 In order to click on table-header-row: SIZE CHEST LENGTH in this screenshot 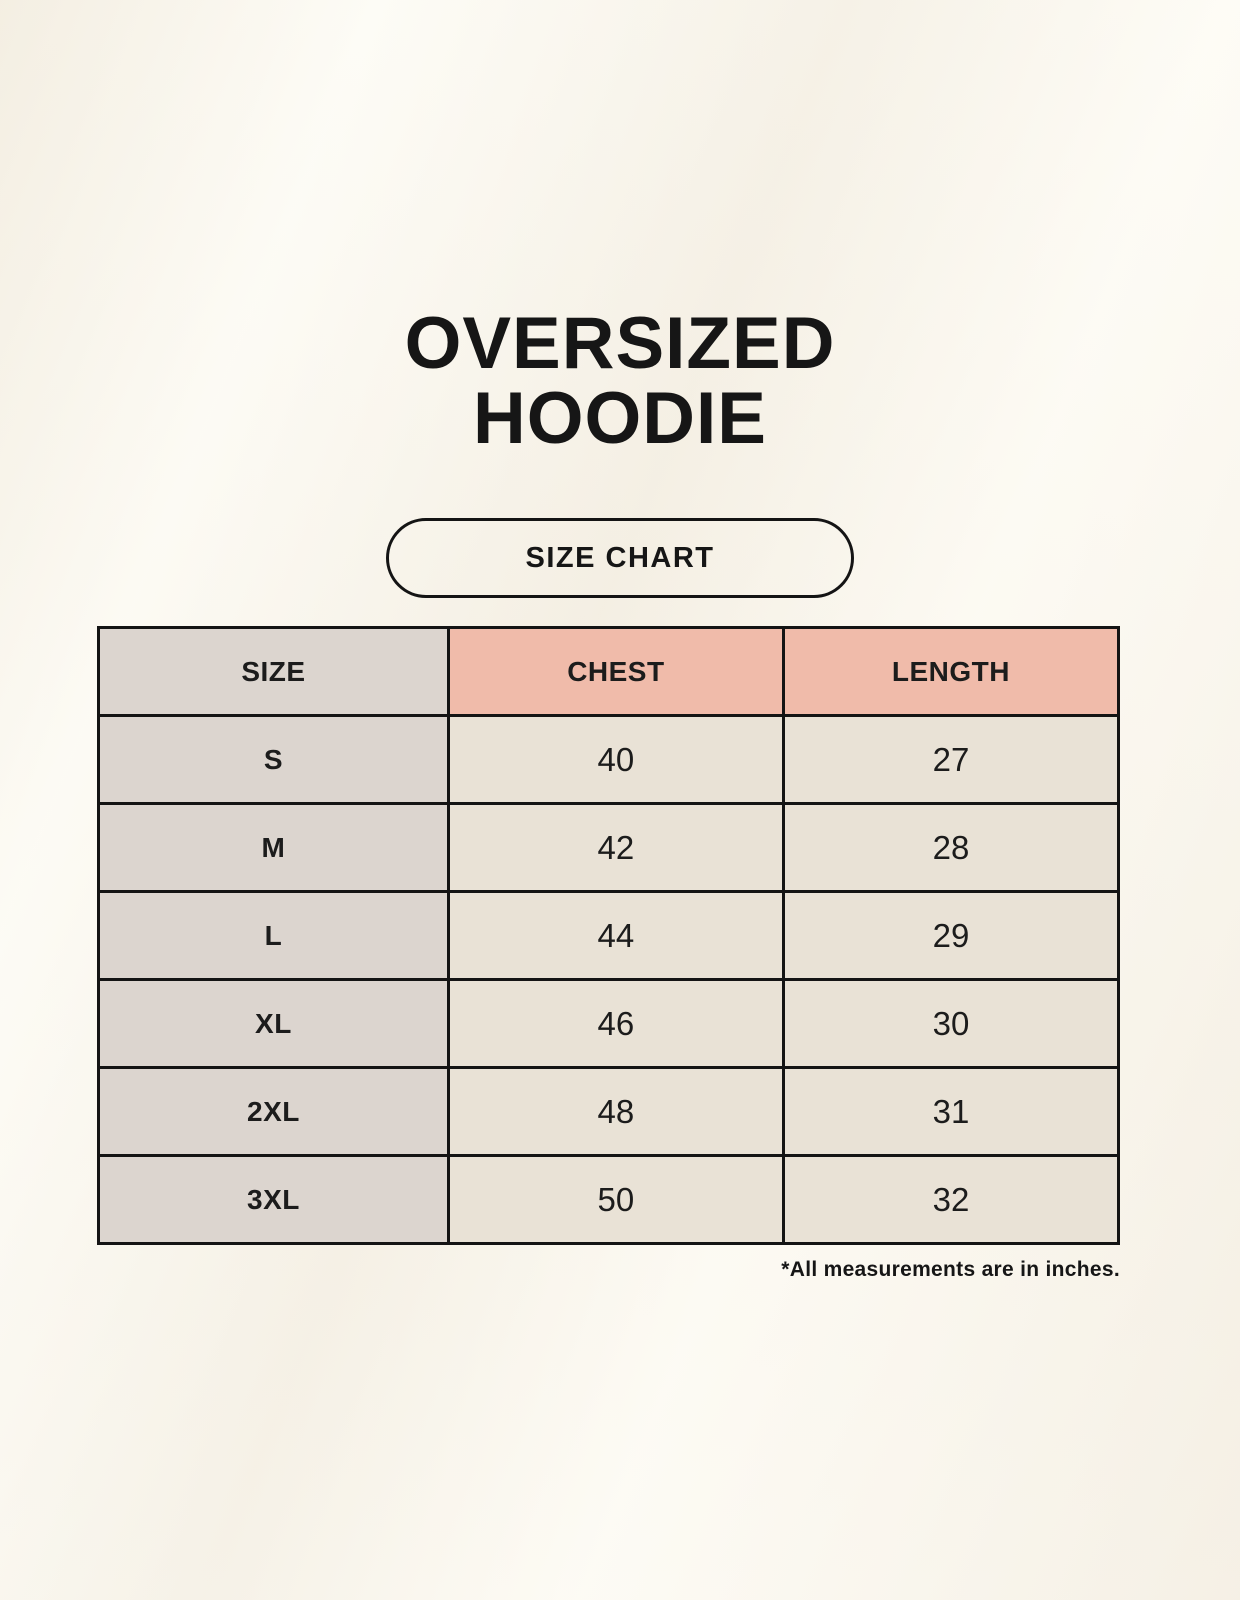, I will do `click(609, 672)`.